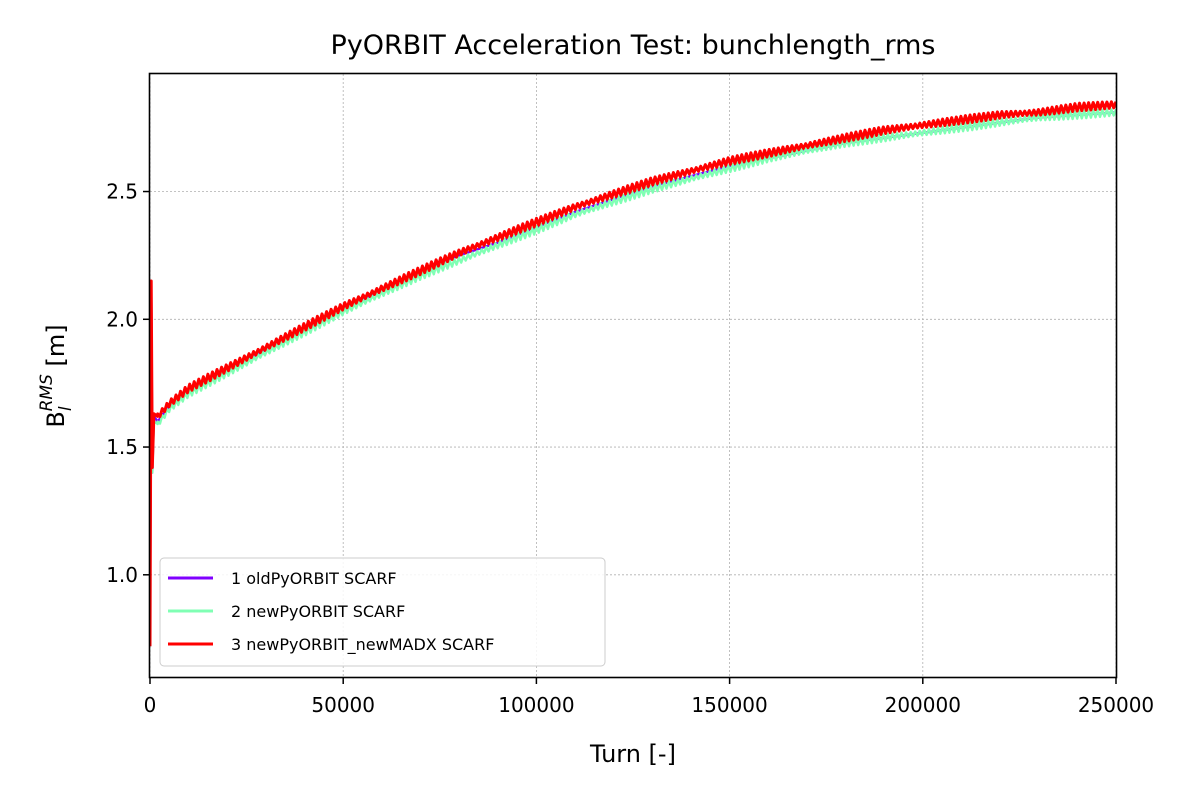  I want to click on legend-label: 2 newPyORBIT SCARF, so click(318, 611).